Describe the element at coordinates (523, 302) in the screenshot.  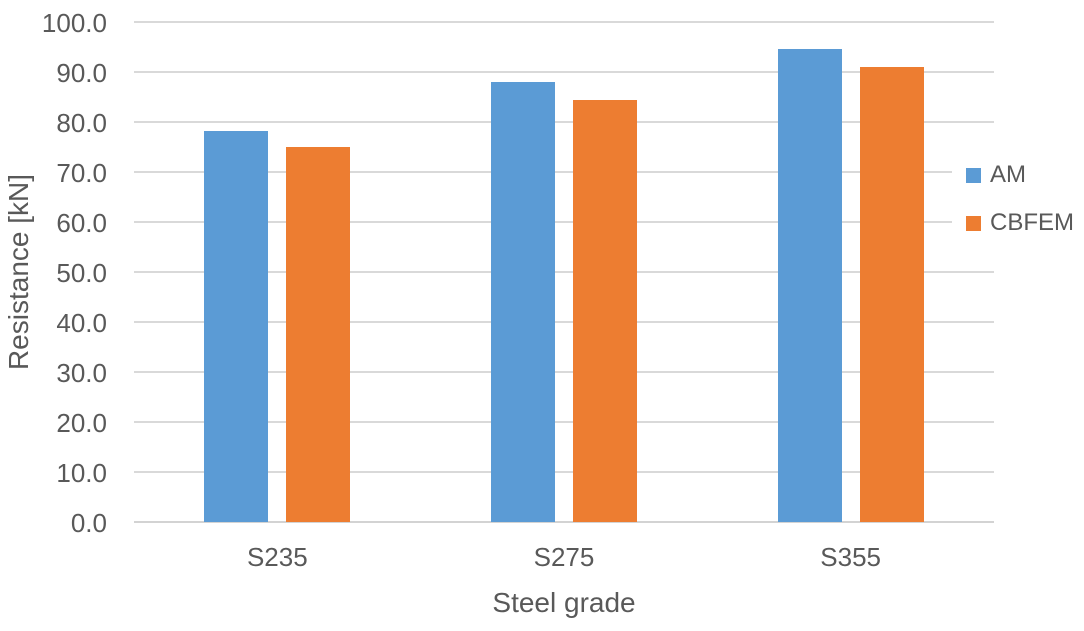
I see `bar-am-s275` at that location.